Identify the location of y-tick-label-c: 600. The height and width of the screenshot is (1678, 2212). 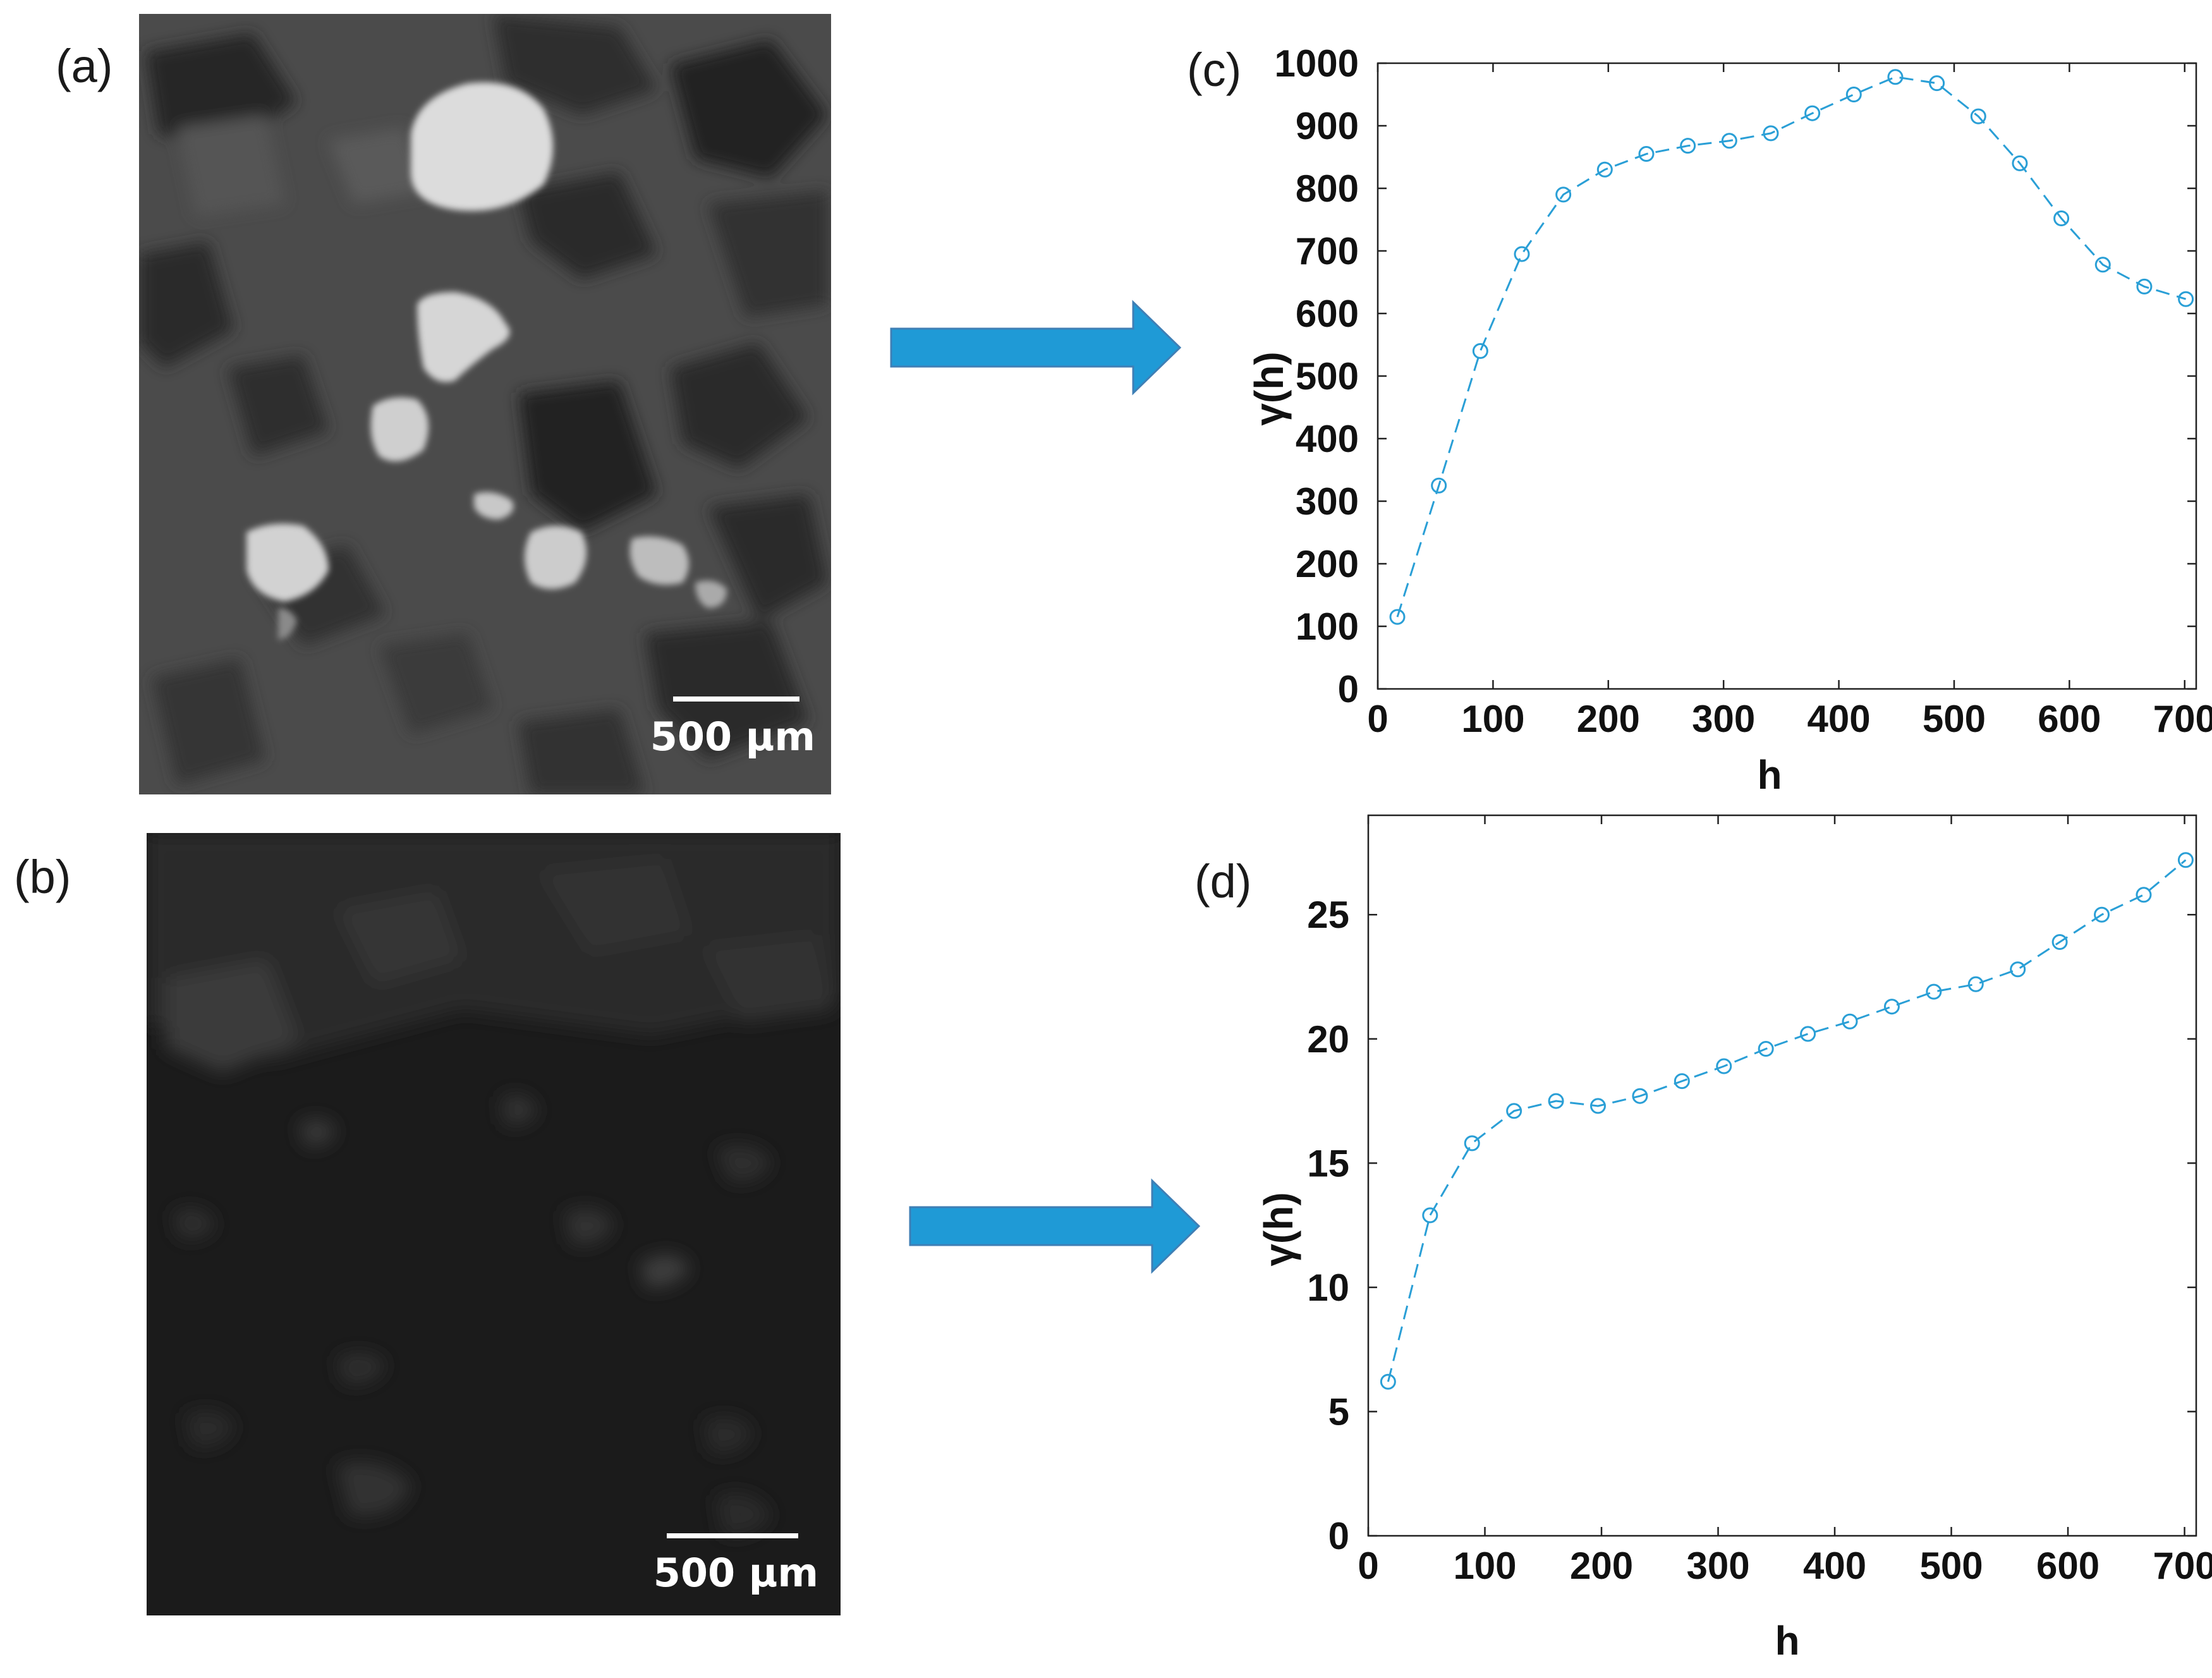
(1327, 314).